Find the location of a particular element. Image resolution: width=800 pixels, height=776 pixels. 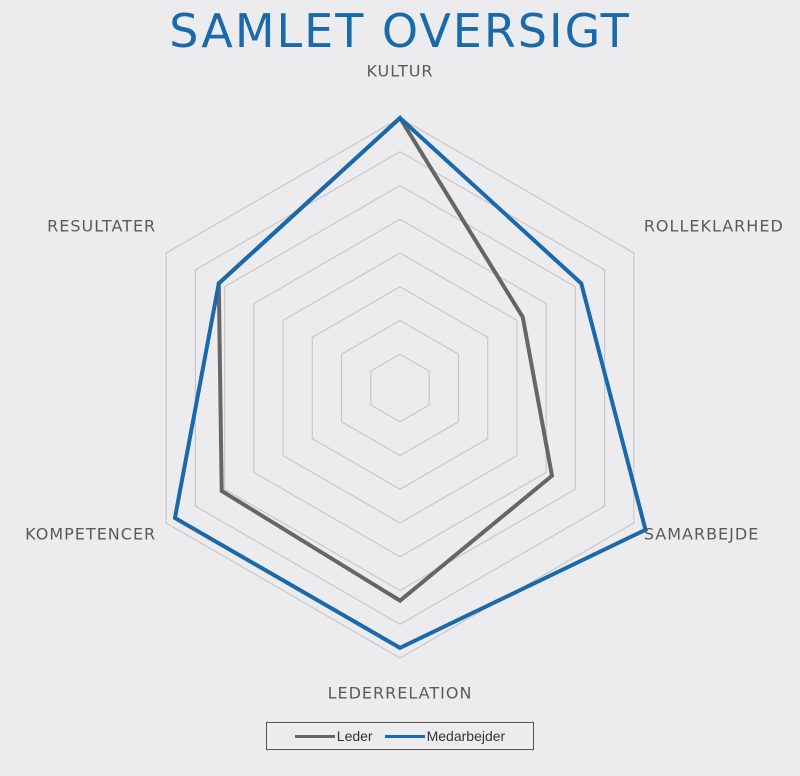

legend: Leder Medarbejder is located at coordinates (400, 736).